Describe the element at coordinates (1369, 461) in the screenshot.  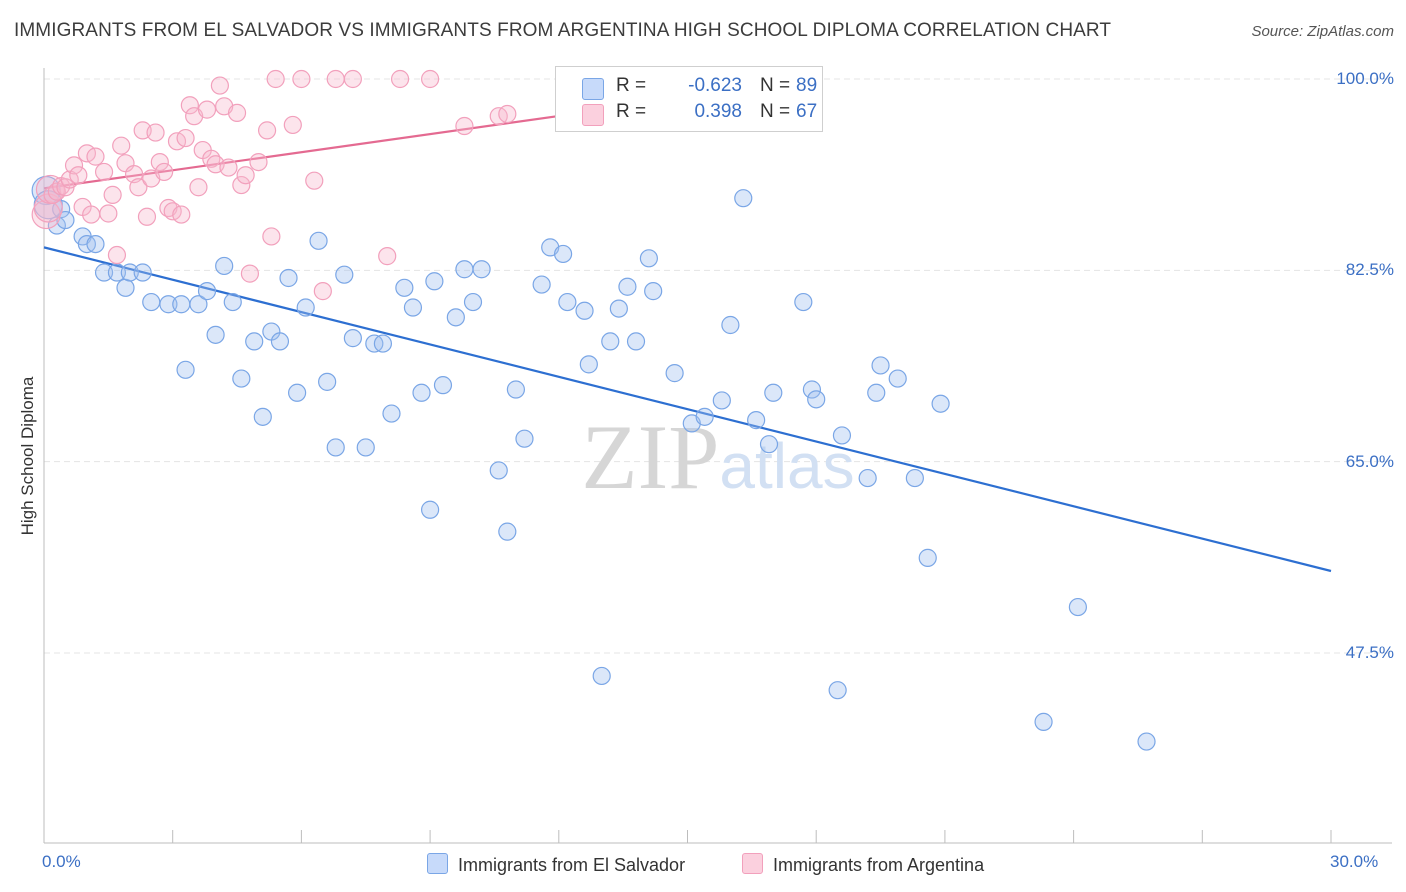
I see `y-tick-label: 65.0%` at that location.